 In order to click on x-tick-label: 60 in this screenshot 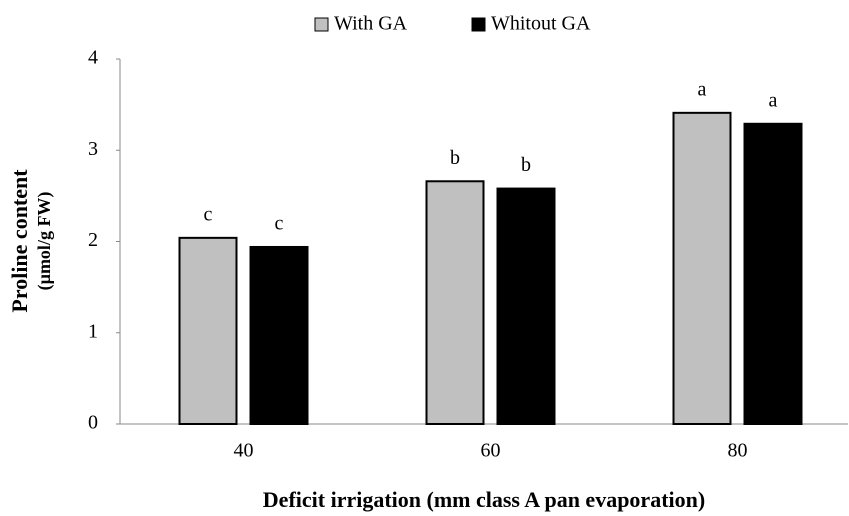, I will do `click(491, 451)`.